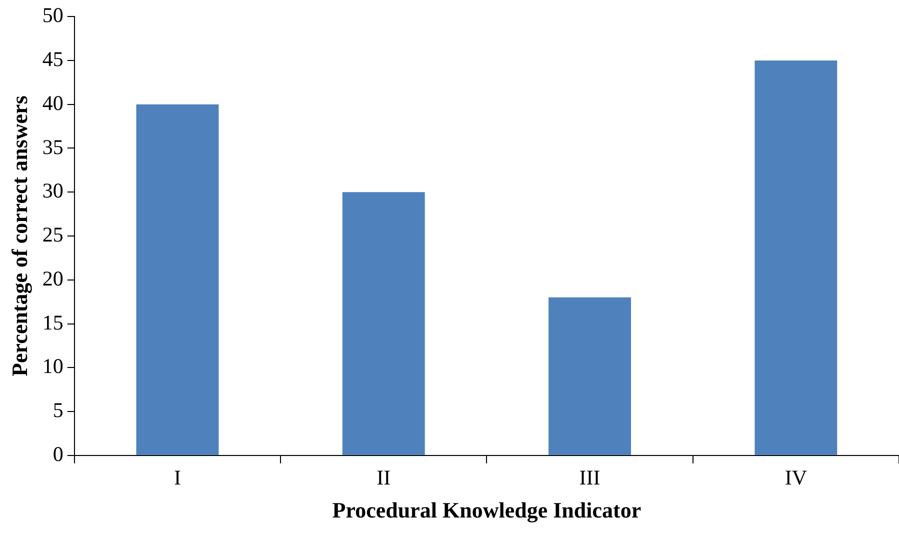 This screenshot has height=533, width=899. I want to click on x-axis-title: Procedural Knowledge Indicator, so click(487, 509).